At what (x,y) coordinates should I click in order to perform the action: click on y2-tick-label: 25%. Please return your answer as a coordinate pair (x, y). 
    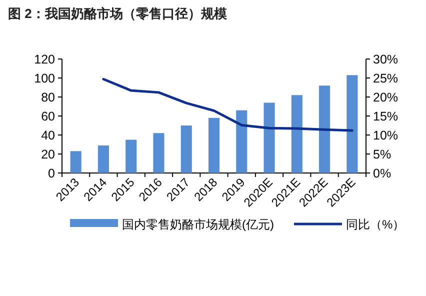
    Looking at the image, I should click on (385, 79).